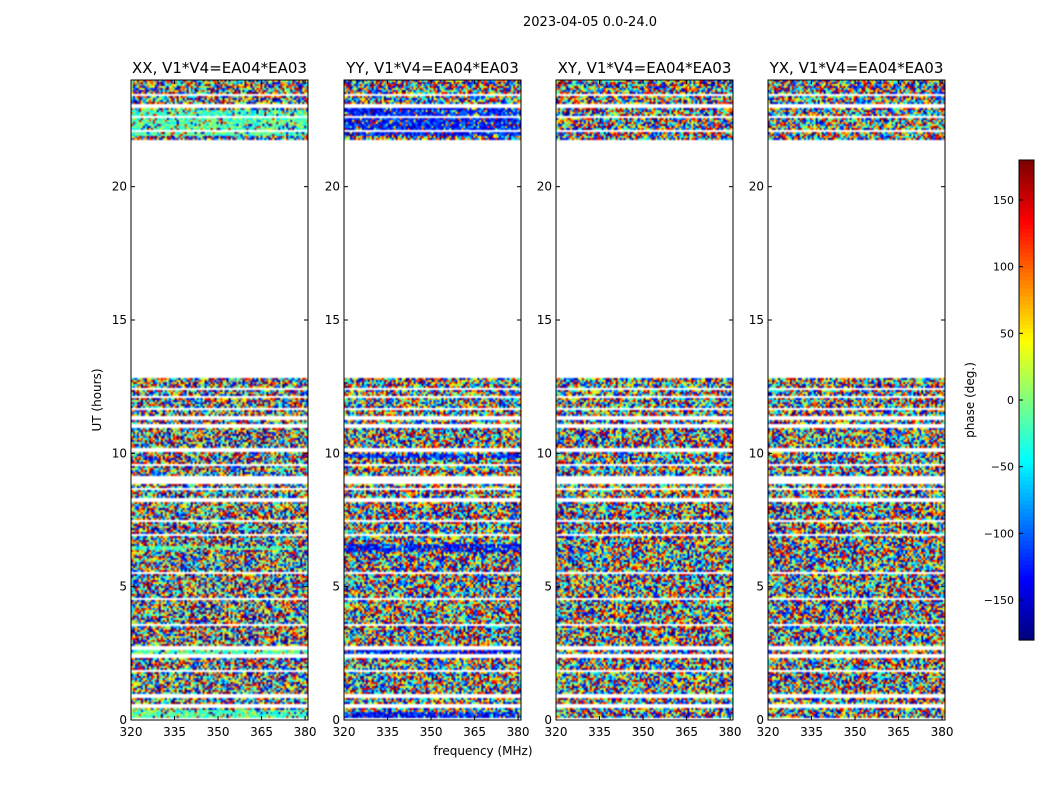  What do you see at coordinates (1010, 400) in the screenshot?
I see `colorbar-tick-label: 0` at bounding box center [1010, 400].